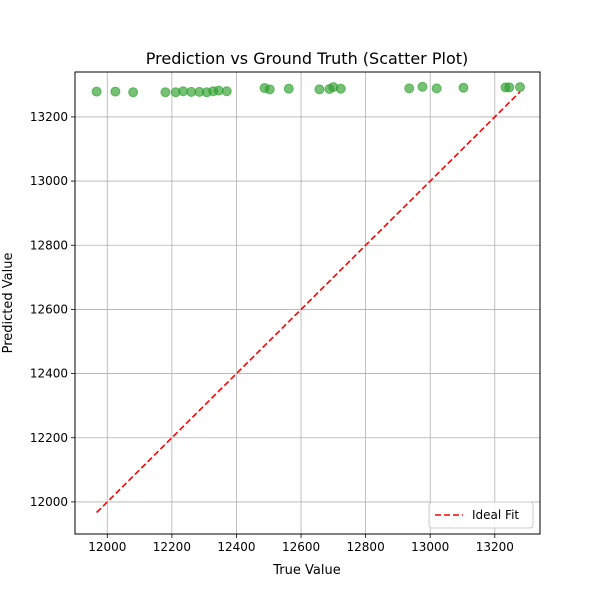 The height and width of the screenshot is (600, 600). Describe the element at coordinates (495, 515) in the screenshot. I see `legend-label: Ideal Fit` at that location.